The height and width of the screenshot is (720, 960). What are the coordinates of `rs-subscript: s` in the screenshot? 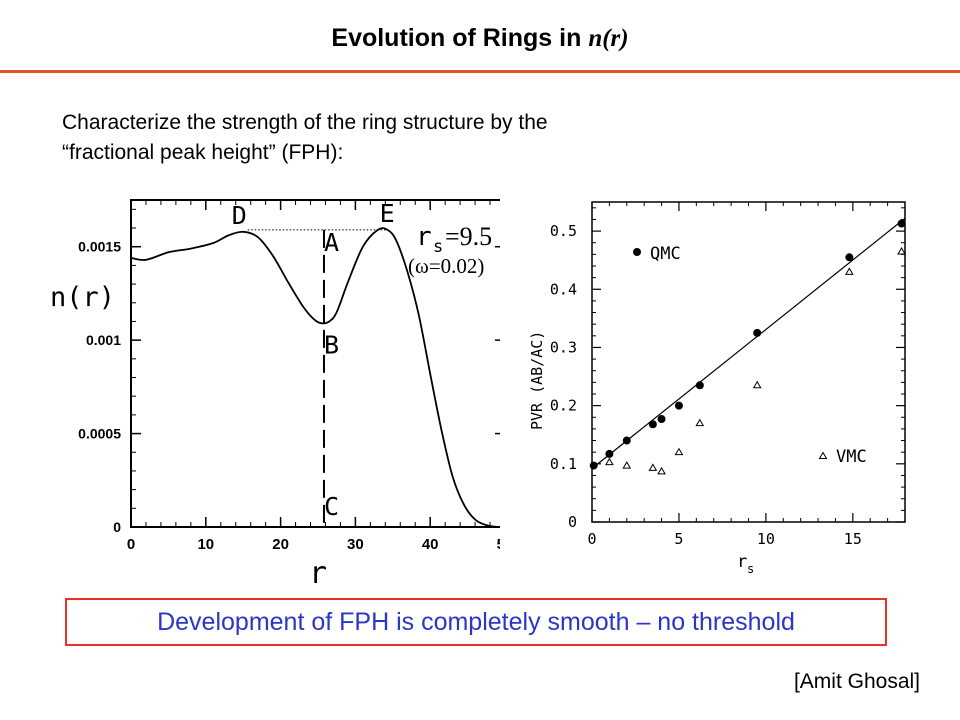 It's located at (438, 247).